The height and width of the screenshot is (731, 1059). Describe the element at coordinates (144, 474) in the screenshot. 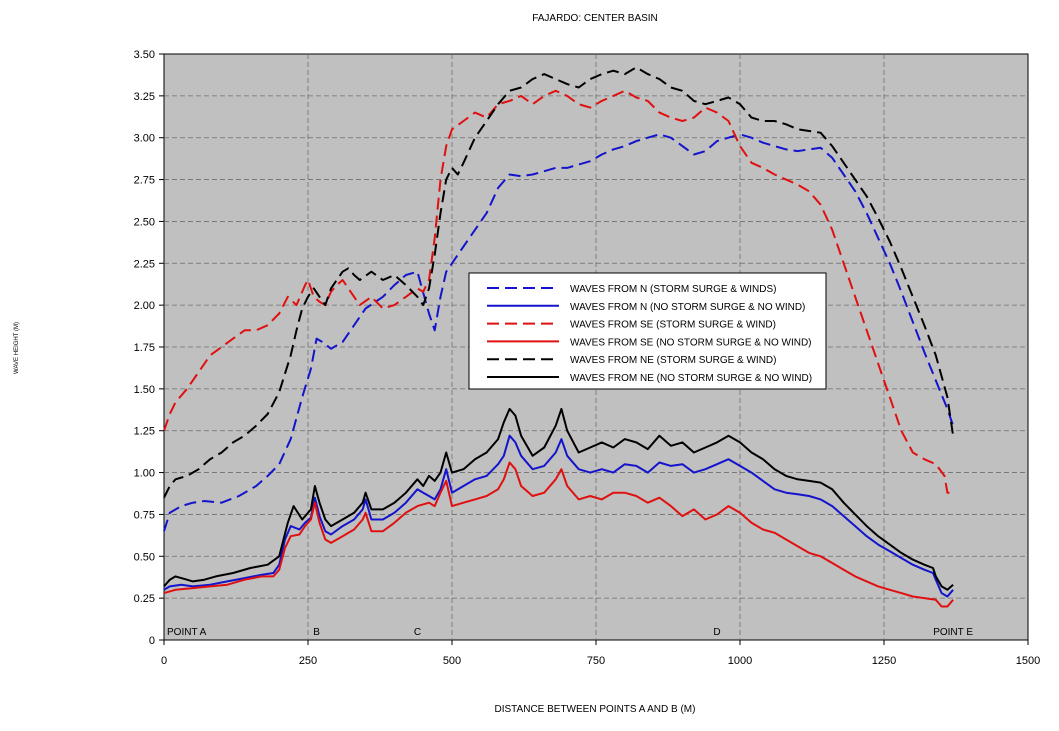

I see `y-tick-label: 1.00` at that location.